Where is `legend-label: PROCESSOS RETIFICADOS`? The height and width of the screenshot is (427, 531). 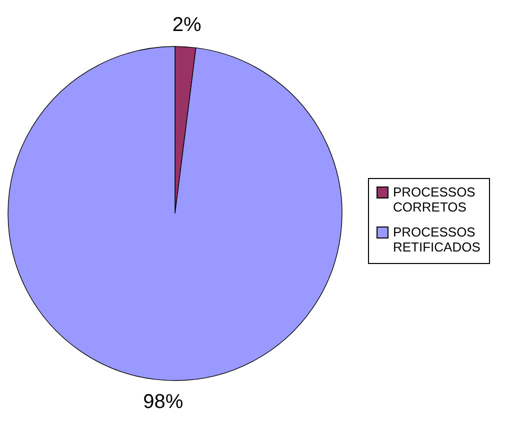 legend-label: PROCESSOS RETIFICADOS is located at coordinates (437, 239).